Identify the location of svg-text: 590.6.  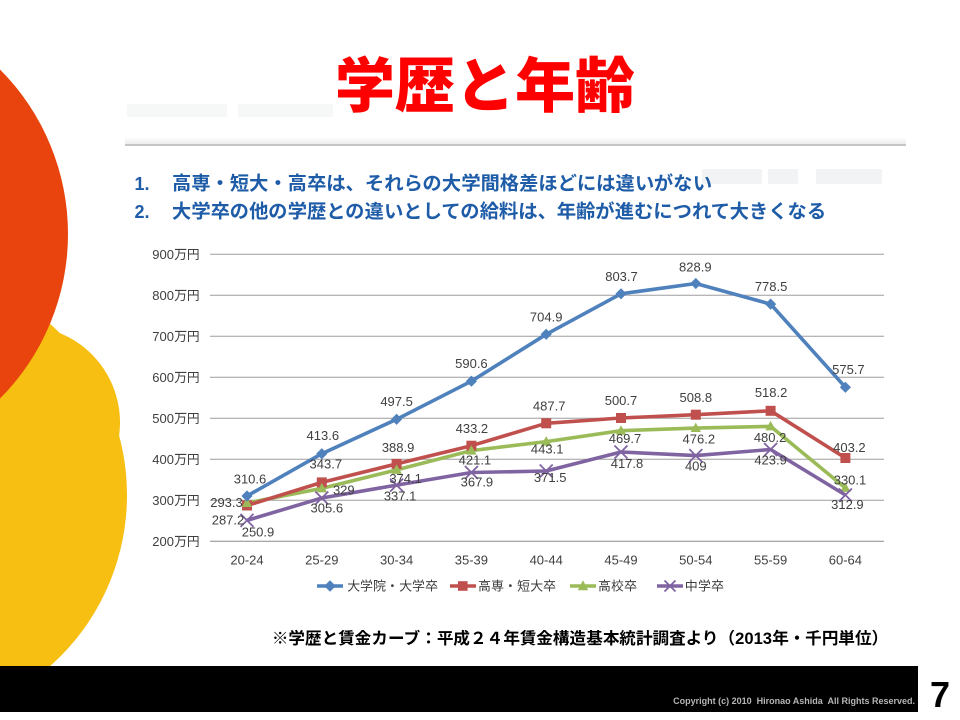
(471, 363).